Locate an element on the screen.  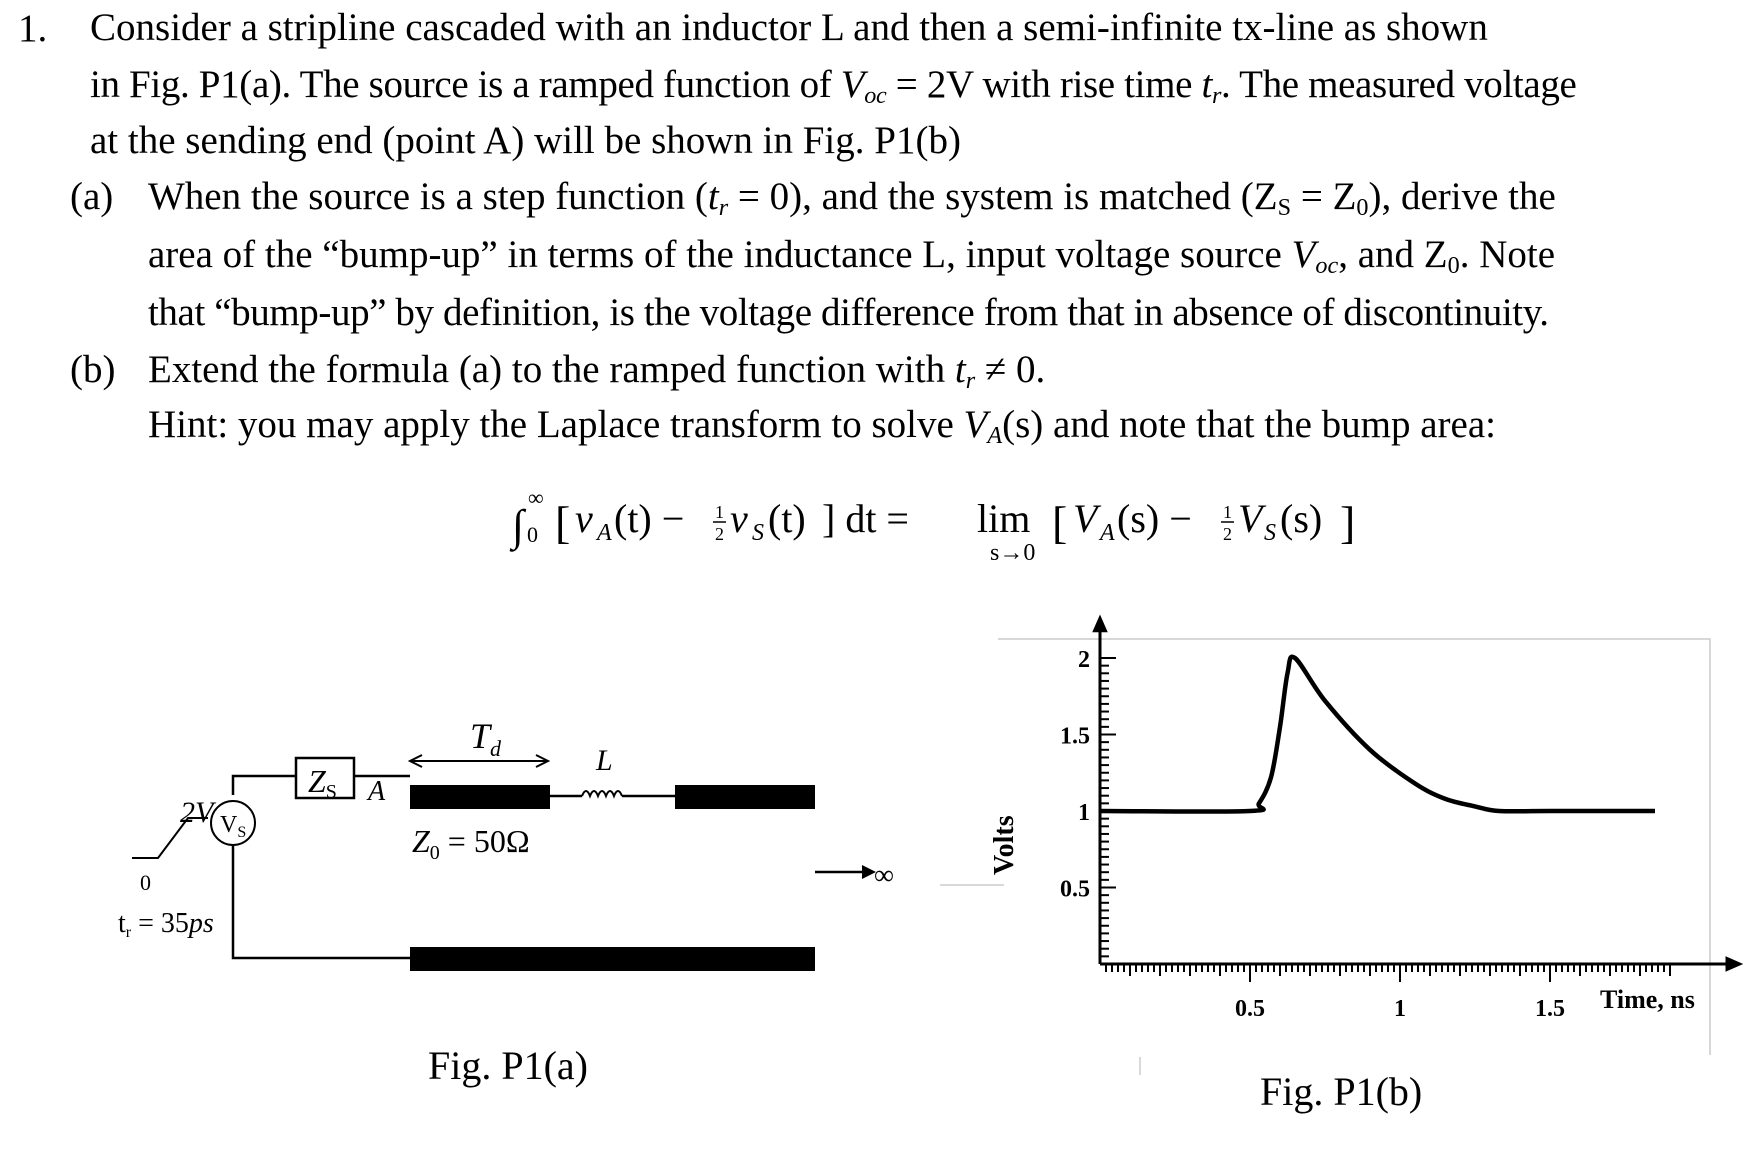
x-axis-label: Time, ns is located at coordinates (1647, 999).